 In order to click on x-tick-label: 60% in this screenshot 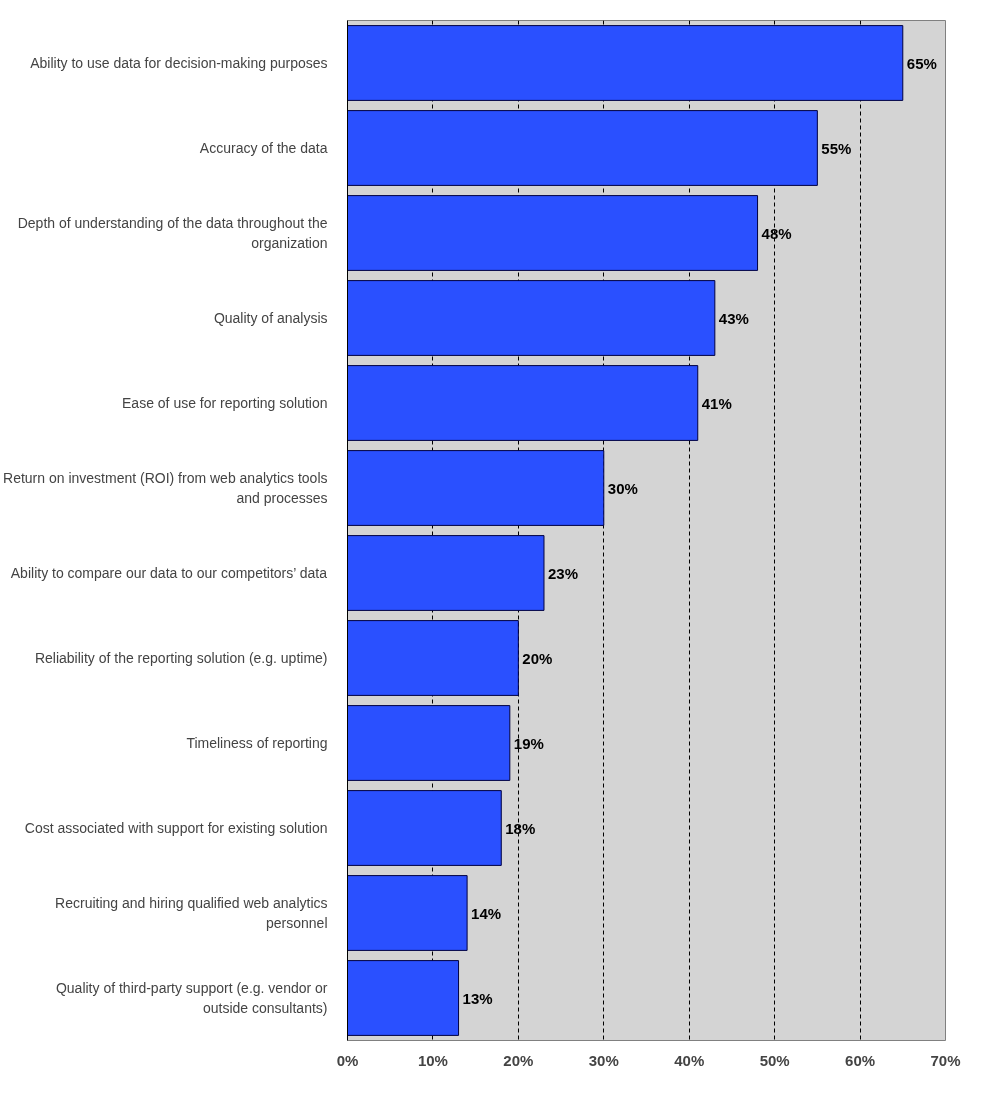, I will do `click(860, 1060)`.